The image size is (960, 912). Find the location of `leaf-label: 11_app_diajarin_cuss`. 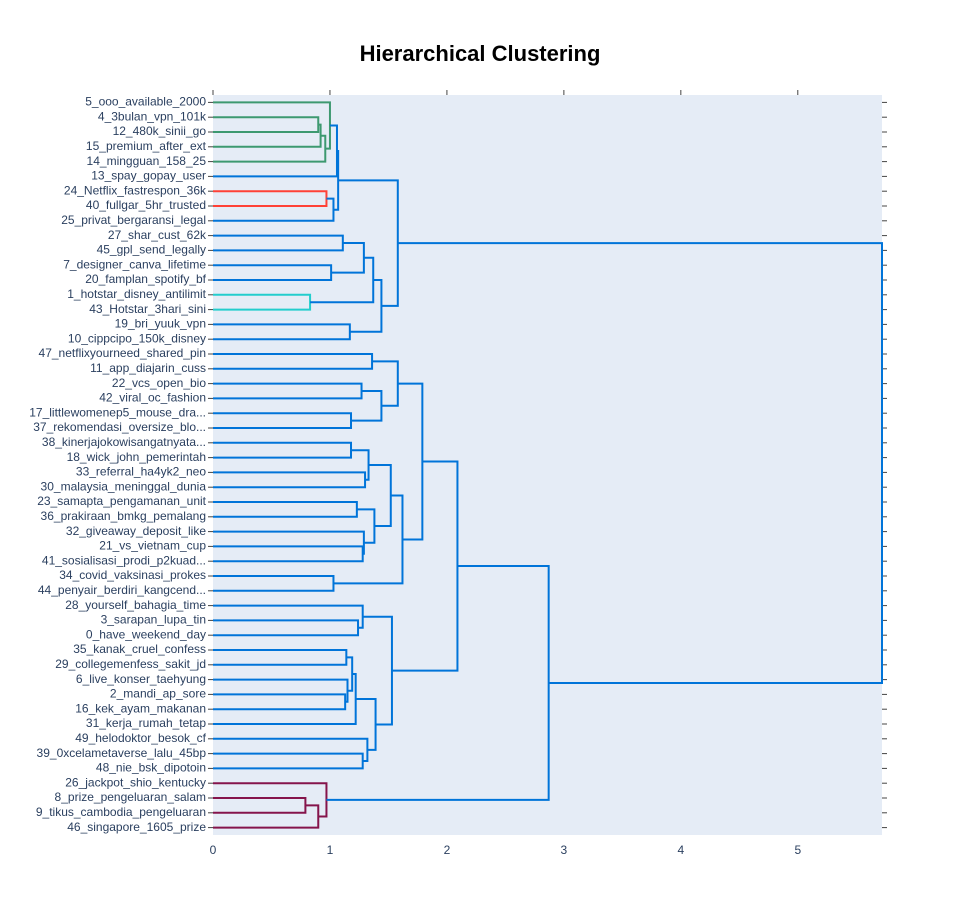

leaf-label: 11_app_diajarin_cuss is located at coordinates (148, 368).